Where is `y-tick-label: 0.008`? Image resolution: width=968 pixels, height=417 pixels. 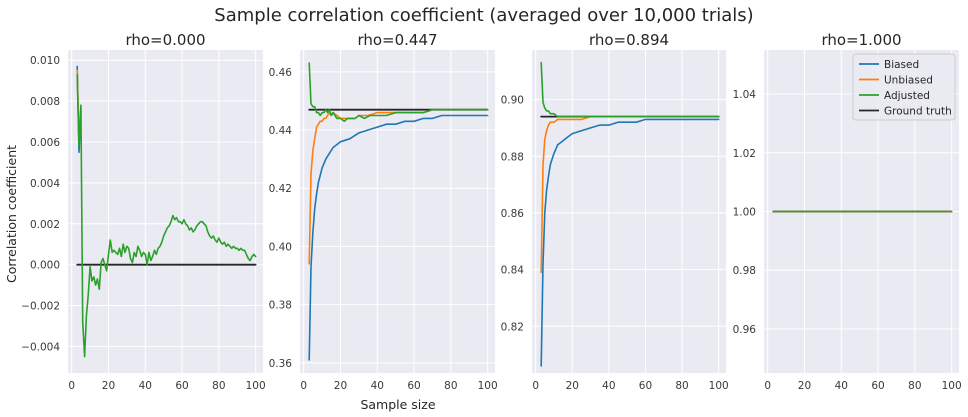
y-tick-label: 0.008 is located at coordinates (45, 102).